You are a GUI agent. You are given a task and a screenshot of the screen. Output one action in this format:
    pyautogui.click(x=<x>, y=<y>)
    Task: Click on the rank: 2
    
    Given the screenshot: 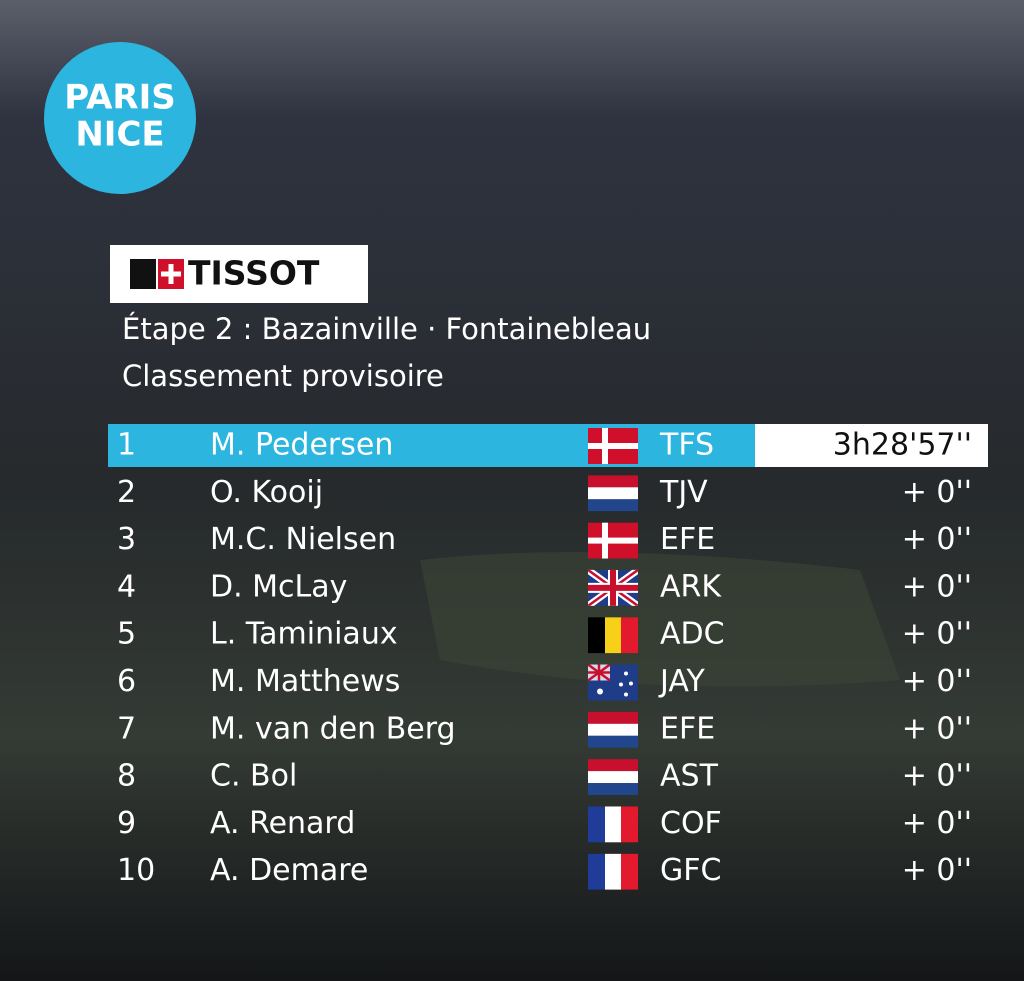 What is the action you would take?
    pyautogui.click(x=126, y=492)
    